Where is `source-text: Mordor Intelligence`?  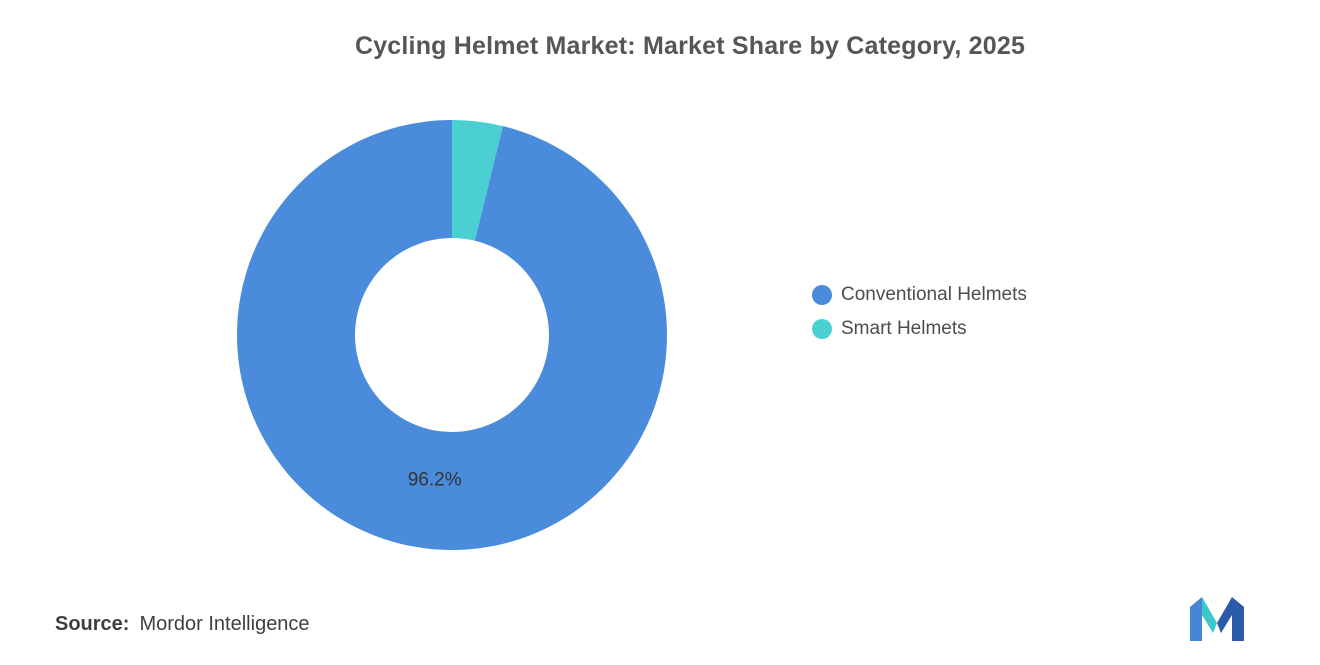
source-text: Mordor Intelligence is located at coordinates (224, 624).